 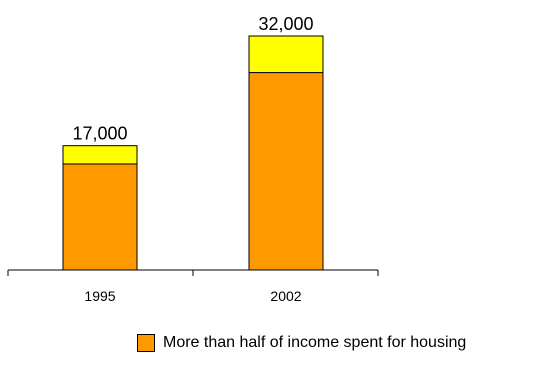 I want to click on x-tick-label-1995: 1995, so click(x=99, y=296).